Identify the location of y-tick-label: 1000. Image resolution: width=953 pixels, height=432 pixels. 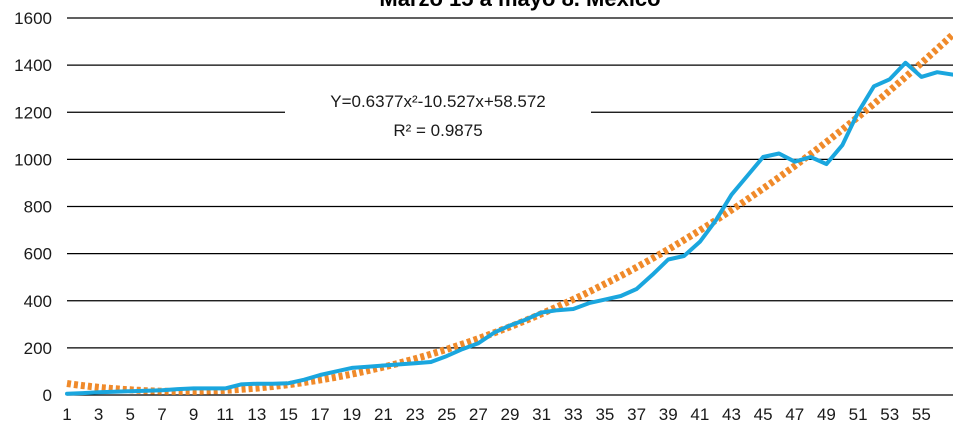
(33, 159).